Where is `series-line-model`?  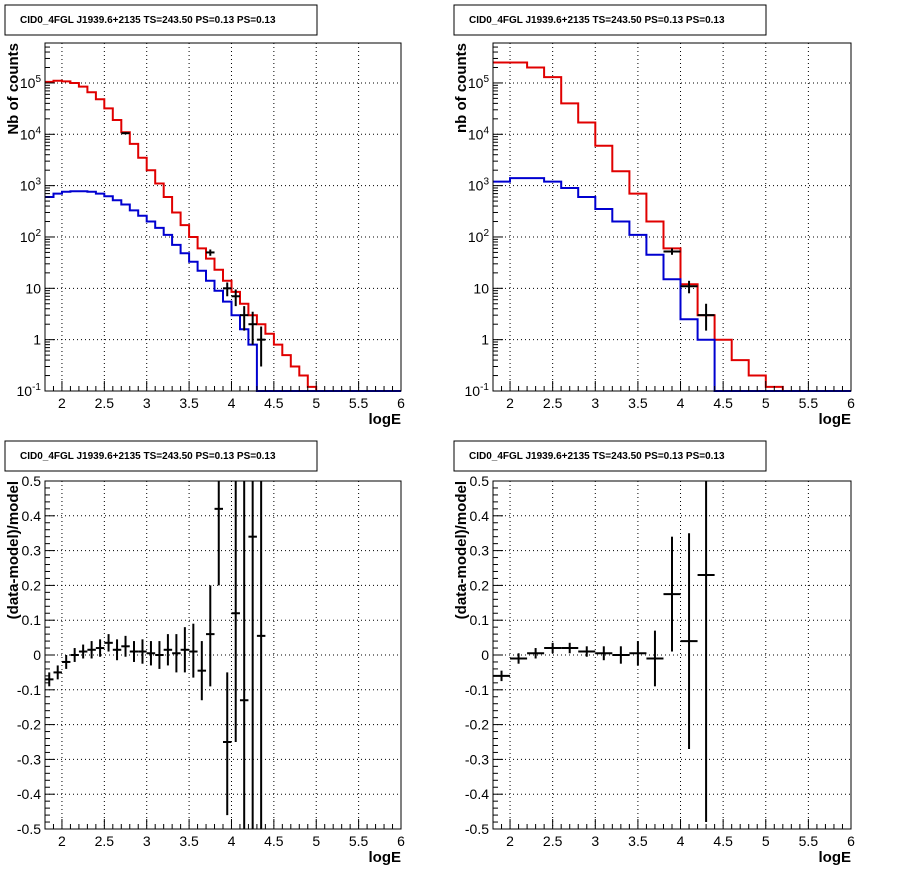 series-line-model is located at coordinates (223, 235).